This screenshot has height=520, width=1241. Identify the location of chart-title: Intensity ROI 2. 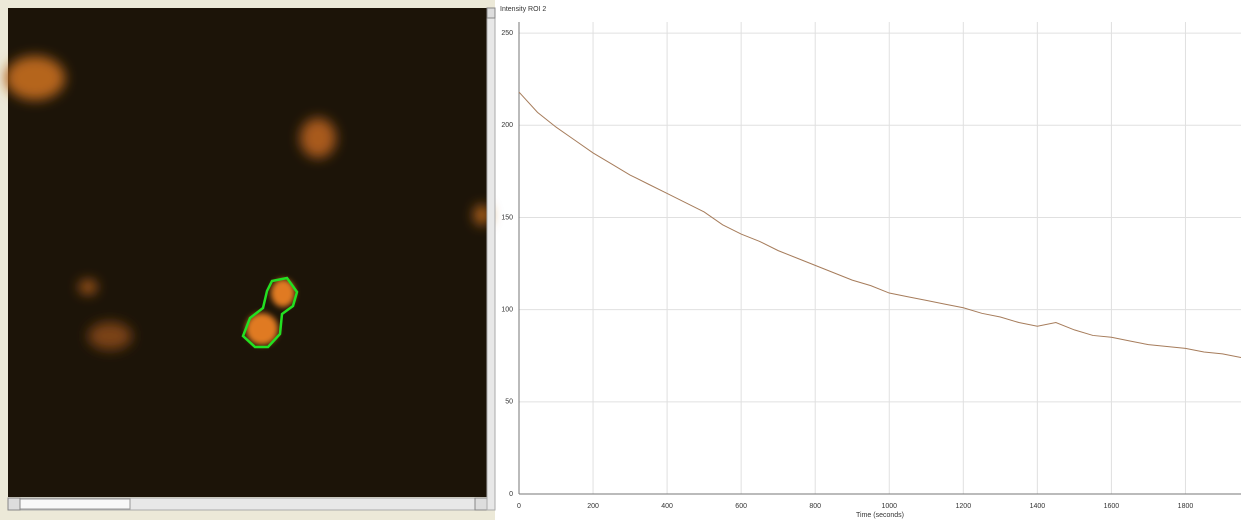
(523, 9).